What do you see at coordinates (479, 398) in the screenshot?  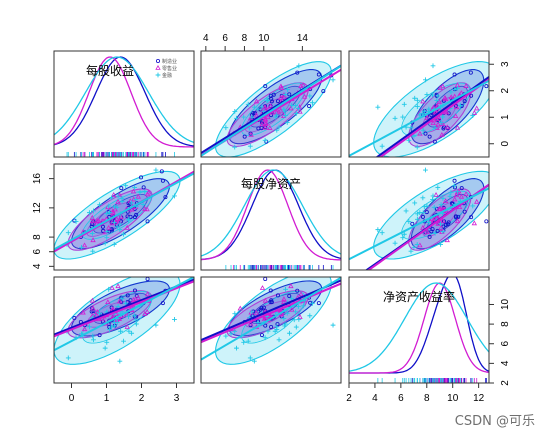 I see `tick-label: 12` at bounding box center [479, 398].